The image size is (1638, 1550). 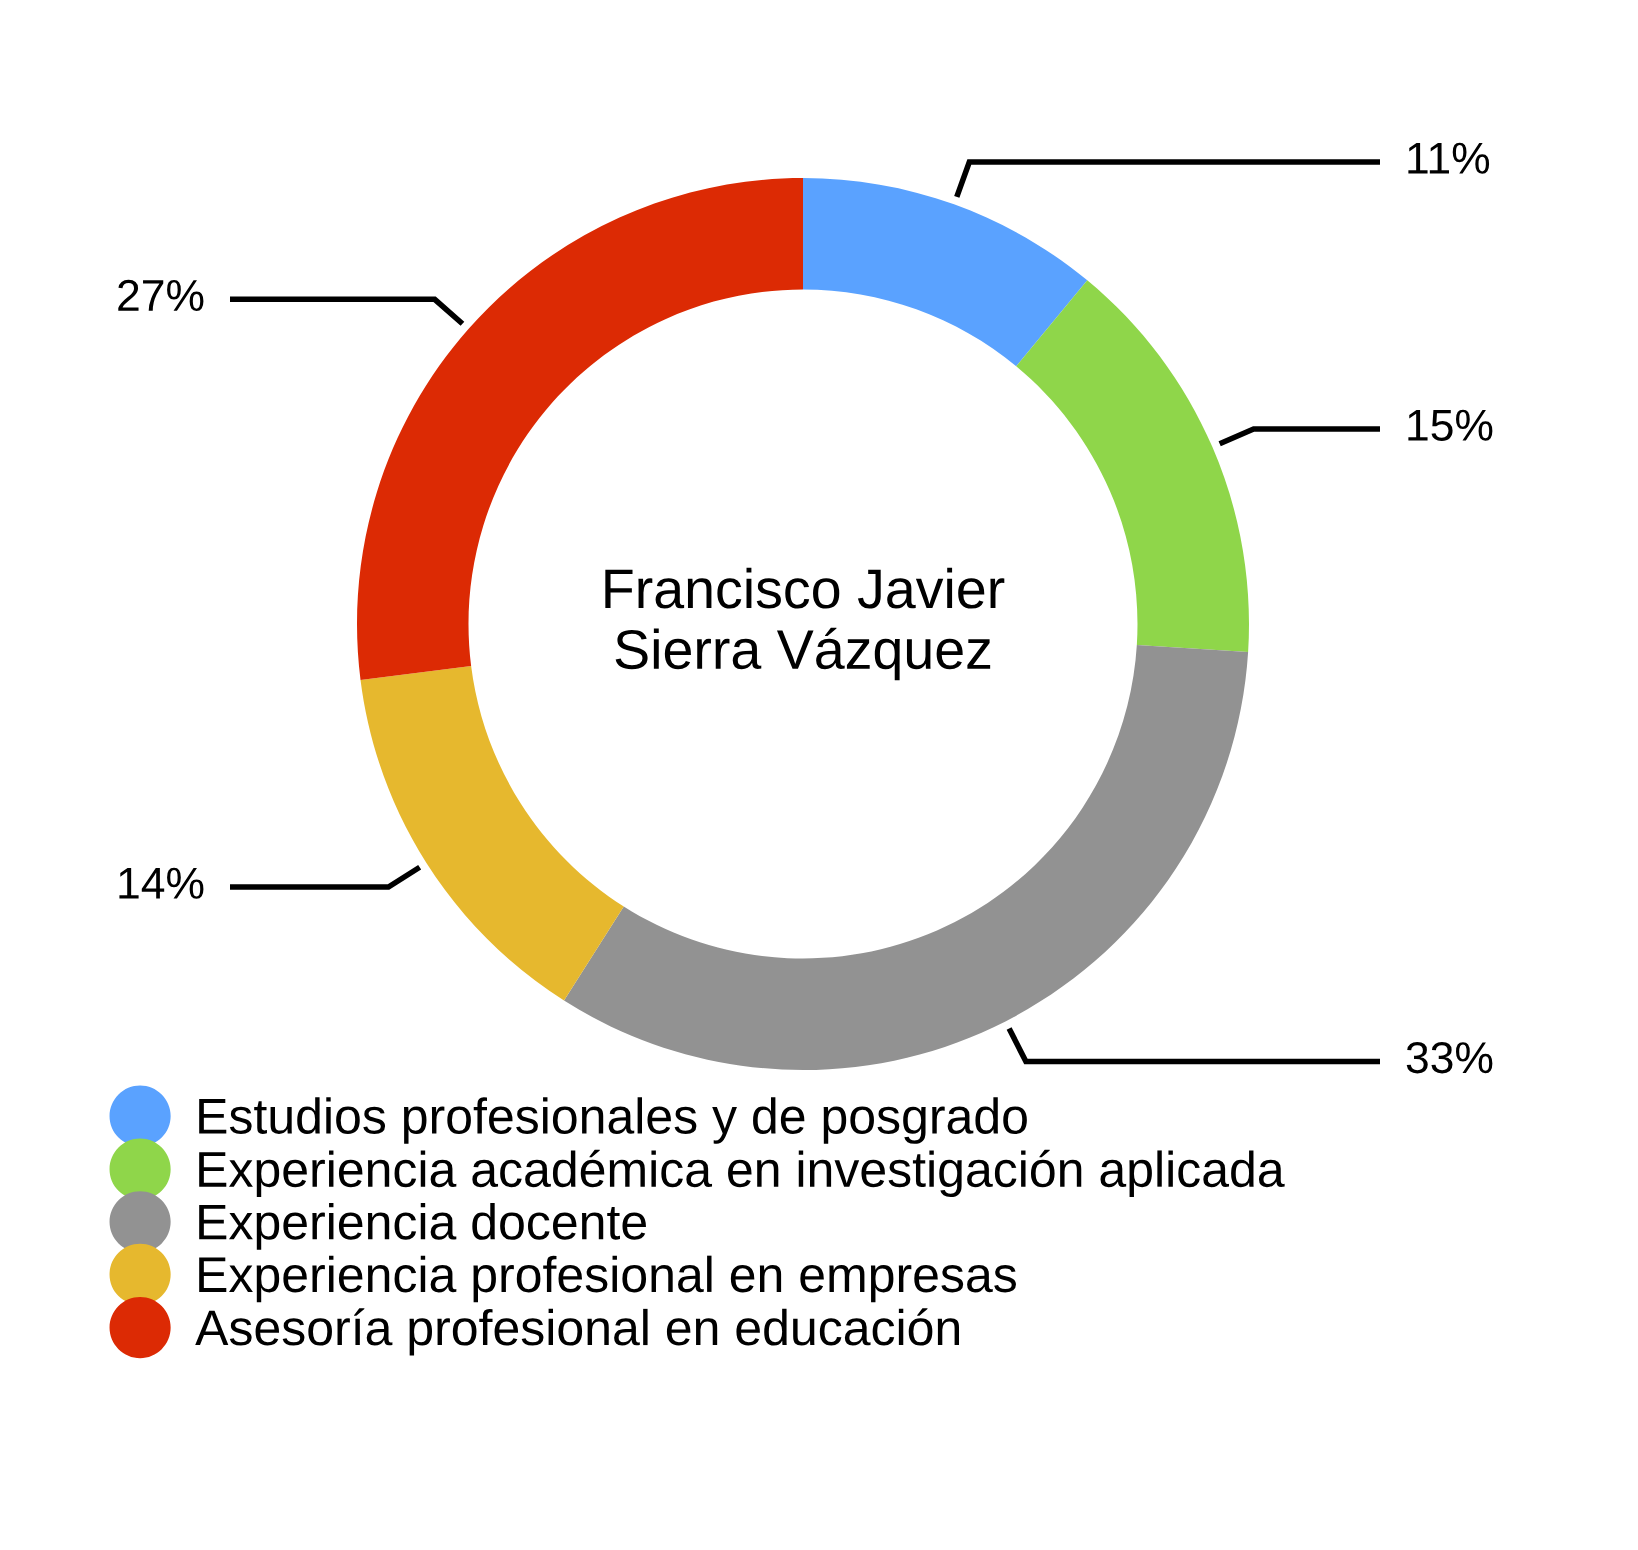 I want to click on text: Francisco Javier Sierra Vázquez, so click(x=805, y=624).